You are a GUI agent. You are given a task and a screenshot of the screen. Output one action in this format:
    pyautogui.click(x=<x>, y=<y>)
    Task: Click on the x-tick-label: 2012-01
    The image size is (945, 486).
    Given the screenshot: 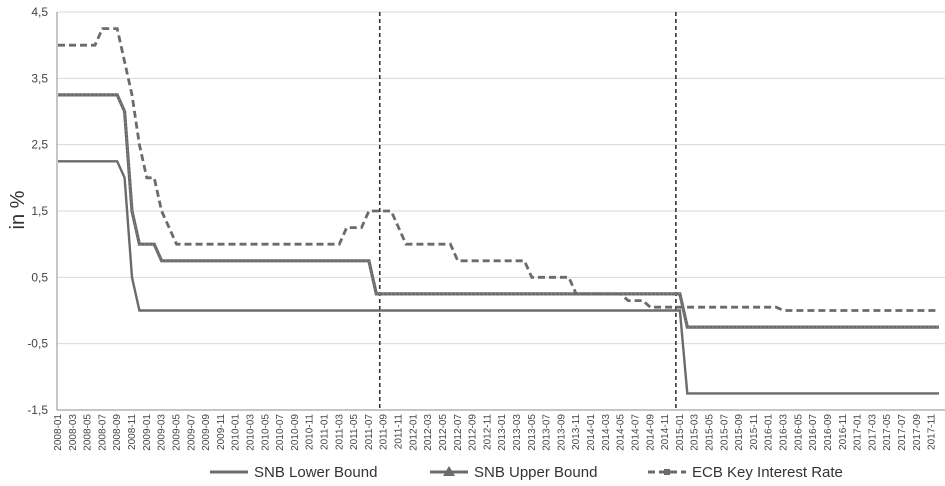 What is the action you would take?
    pyautogui.click(x=413, y=432)
    